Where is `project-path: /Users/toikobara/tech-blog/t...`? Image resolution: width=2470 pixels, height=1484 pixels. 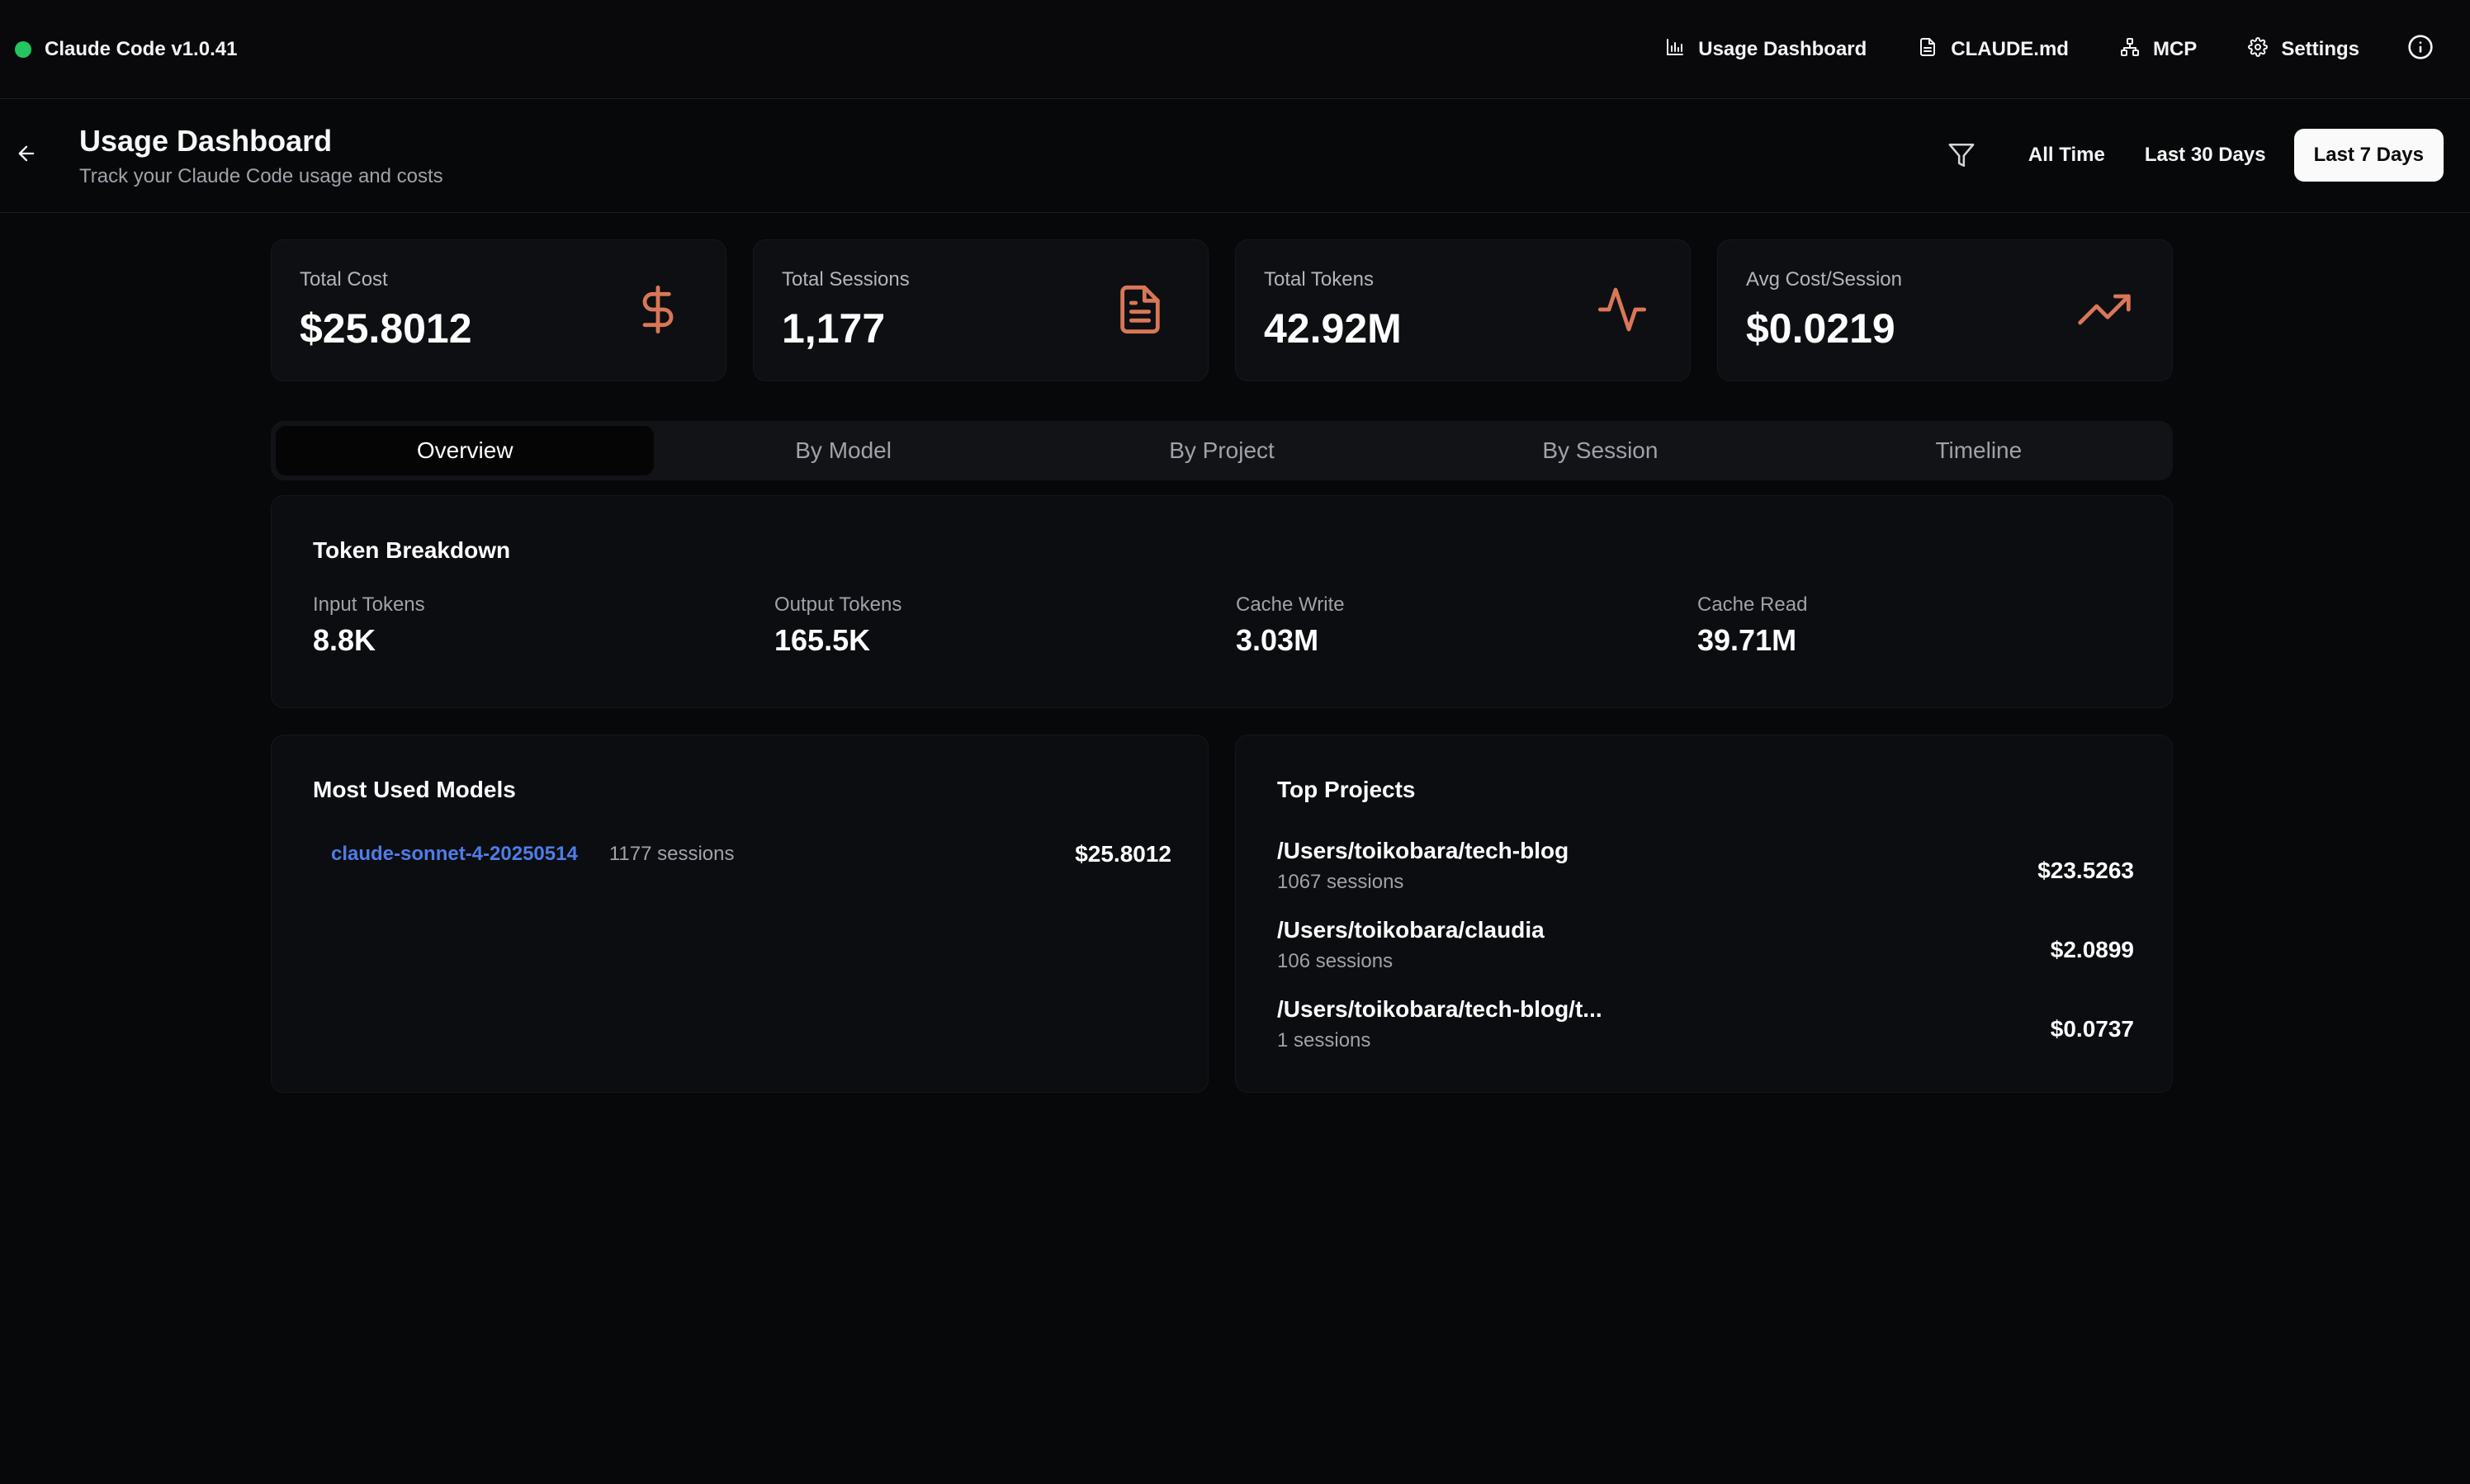 project-path: /Users/toikobara/tech-blog/t... is located at coordinates (1439, 1009).